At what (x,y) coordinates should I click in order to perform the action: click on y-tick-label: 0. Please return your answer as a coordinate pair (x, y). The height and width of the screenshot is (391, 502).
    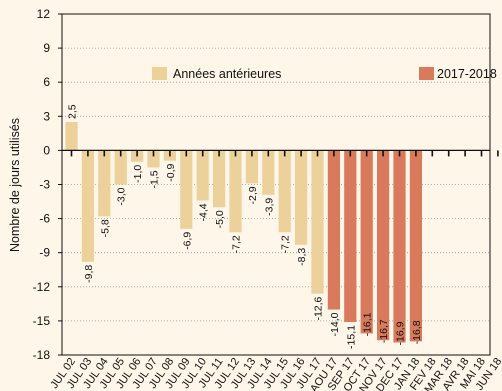
    Looking at the image, I should click on (46, 150).